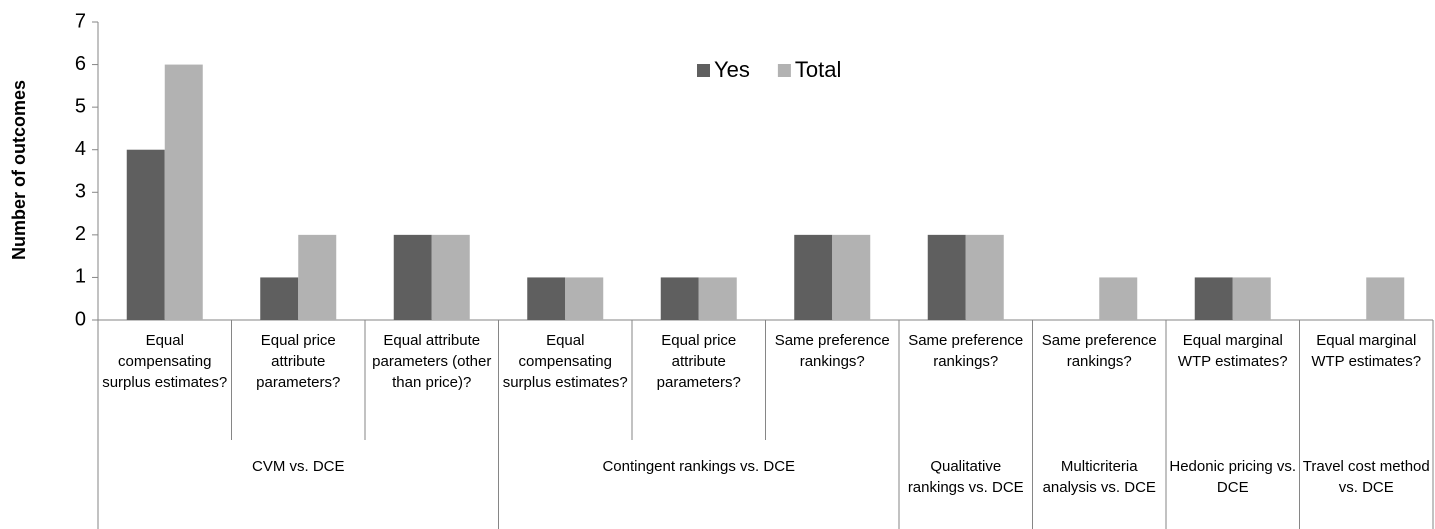 Image resolution: width=1435 pixels, height=529 pixels. I want to click on y-tick-label: 2, so click(80, 234).